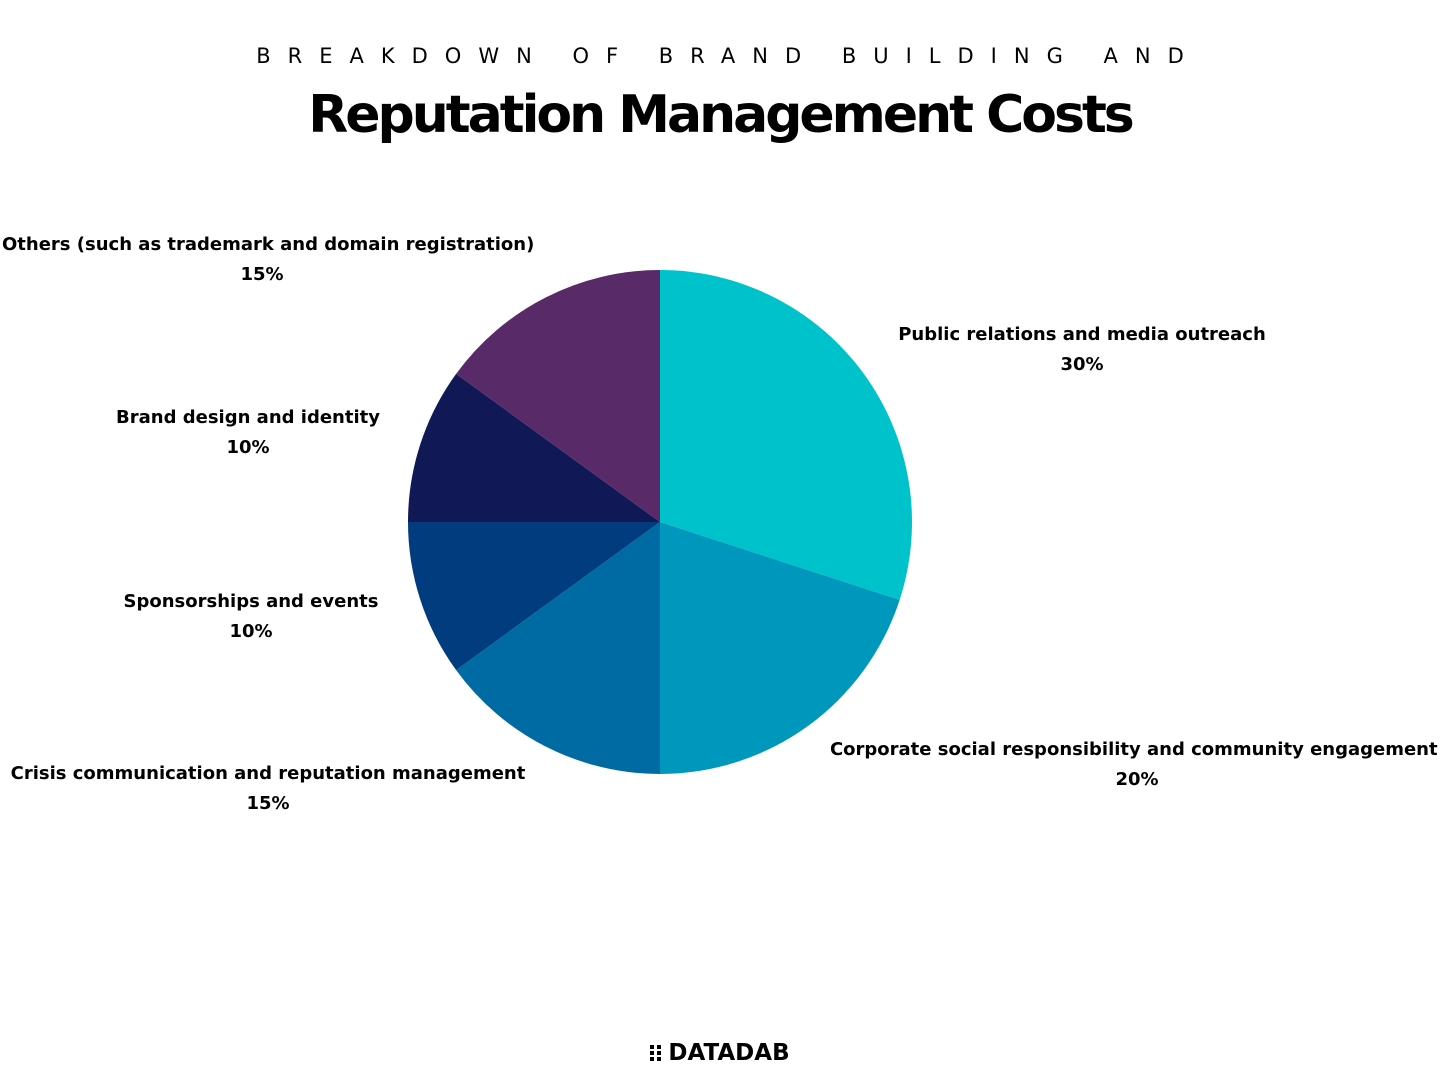 The image size is (1440, 1080). I want to click on slice-value-3: 15%, so click(267, 803).